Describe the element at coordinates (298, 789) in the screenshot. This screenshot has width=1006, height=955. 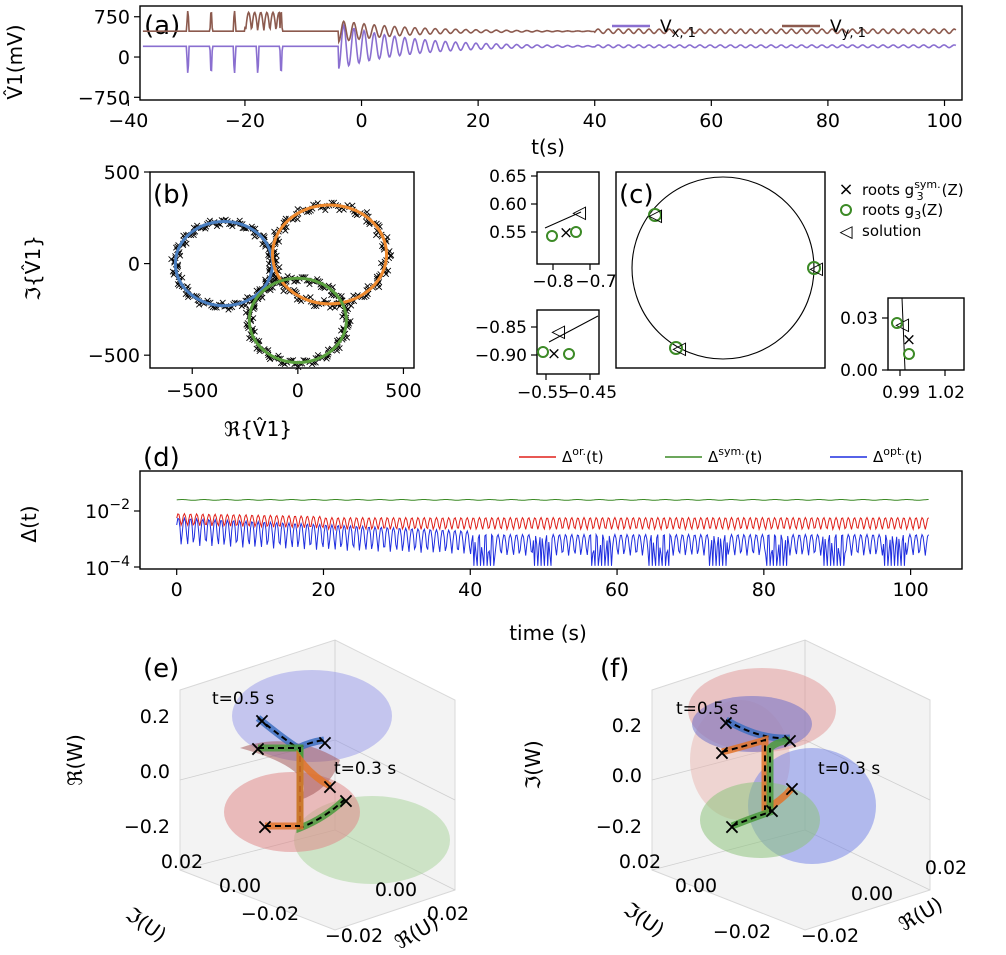
I see `trajectory-orange` at that location.